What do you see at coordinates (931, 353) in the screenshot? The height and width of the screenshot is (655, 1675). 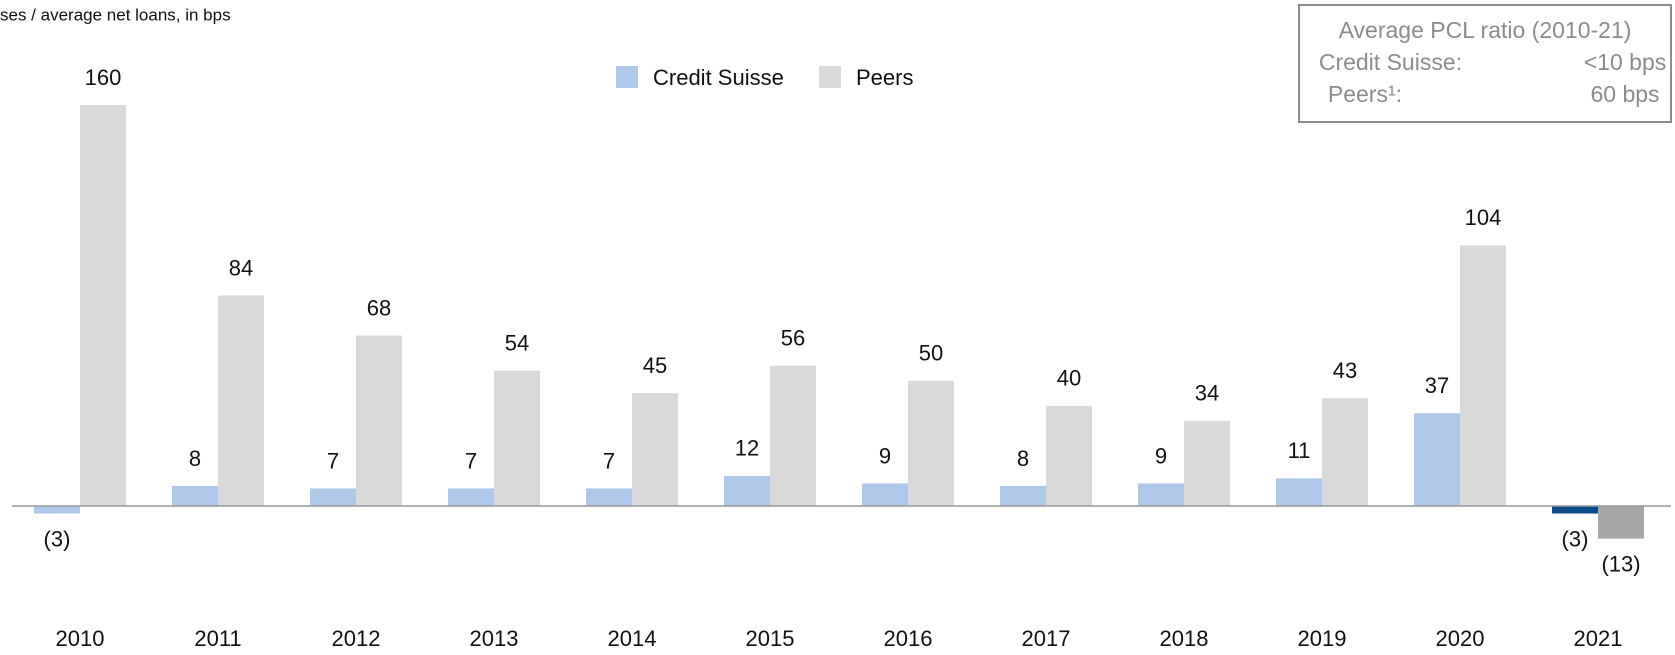 I see `data-label: 50` at bounding box center [931, 353].